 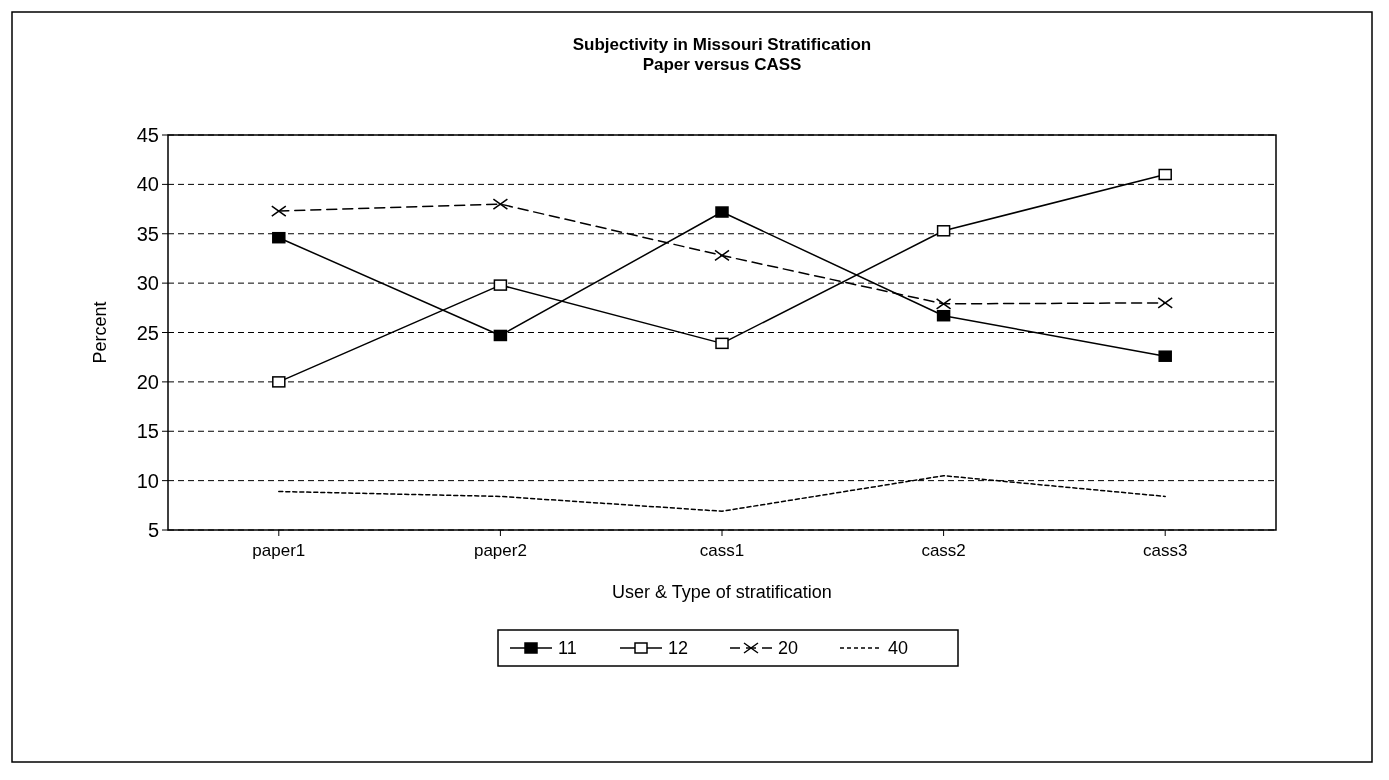 What do you see at coordinates (722, 44) in the screenshot?
I see `chart-title: Subjectivity in Missouri Stratification` at bounding box center [722, 44].